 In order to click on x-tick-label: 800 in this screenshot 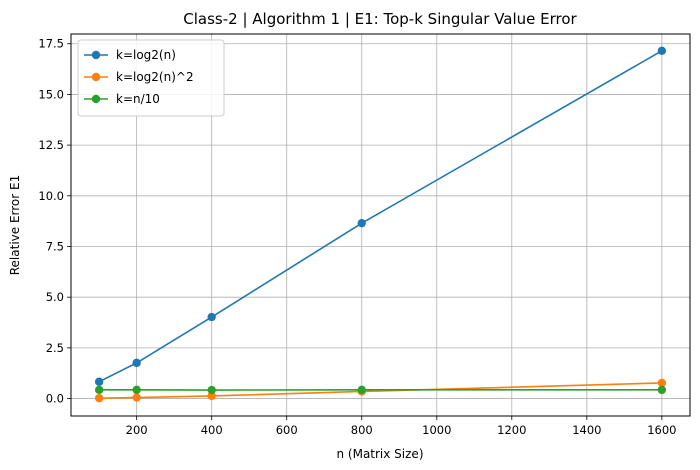, I will do `click(362, 430)`.